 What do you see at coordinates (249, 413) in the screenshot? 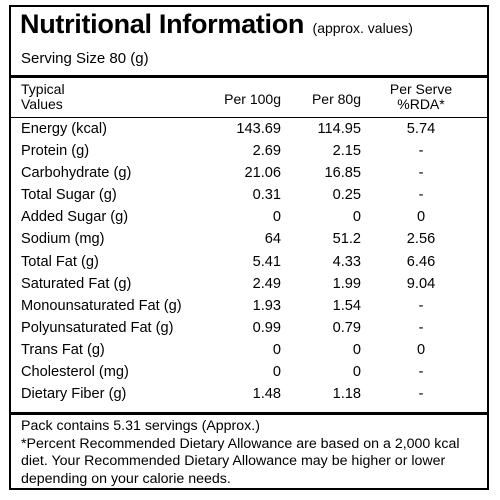
I see `rule-footer-top` at bounding box center [249, 413].